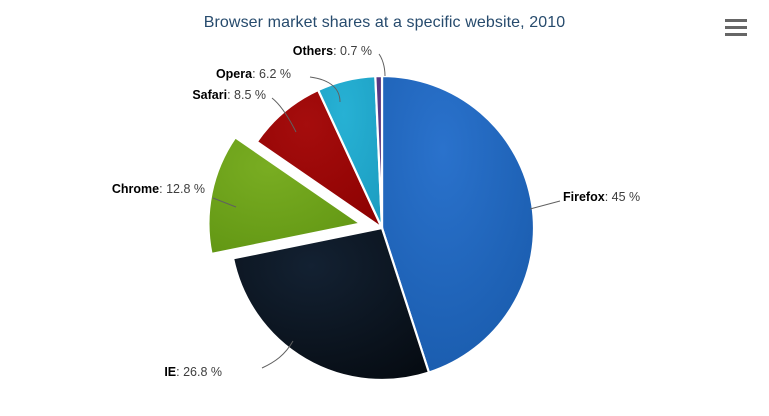 The width and height of the screenshot is (769, 416). What do you see at coordinates (626, 197) in the screenshot?
I see `data-label-value: 45 %` at bounding box center [626, 197].